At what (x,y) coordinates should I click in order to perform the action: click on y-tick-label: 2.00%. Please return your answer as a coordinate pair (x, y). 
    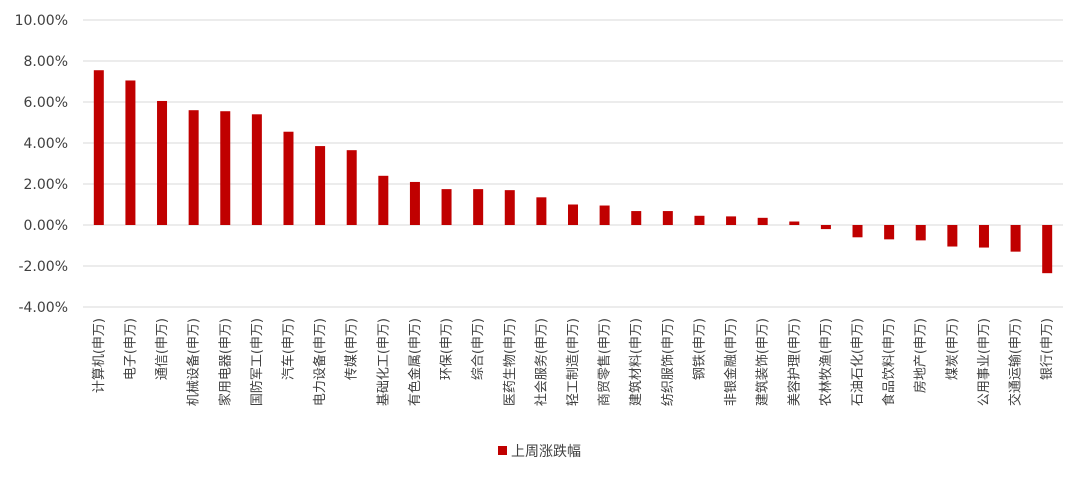
    Looking at the image, I should click on (46, 185).